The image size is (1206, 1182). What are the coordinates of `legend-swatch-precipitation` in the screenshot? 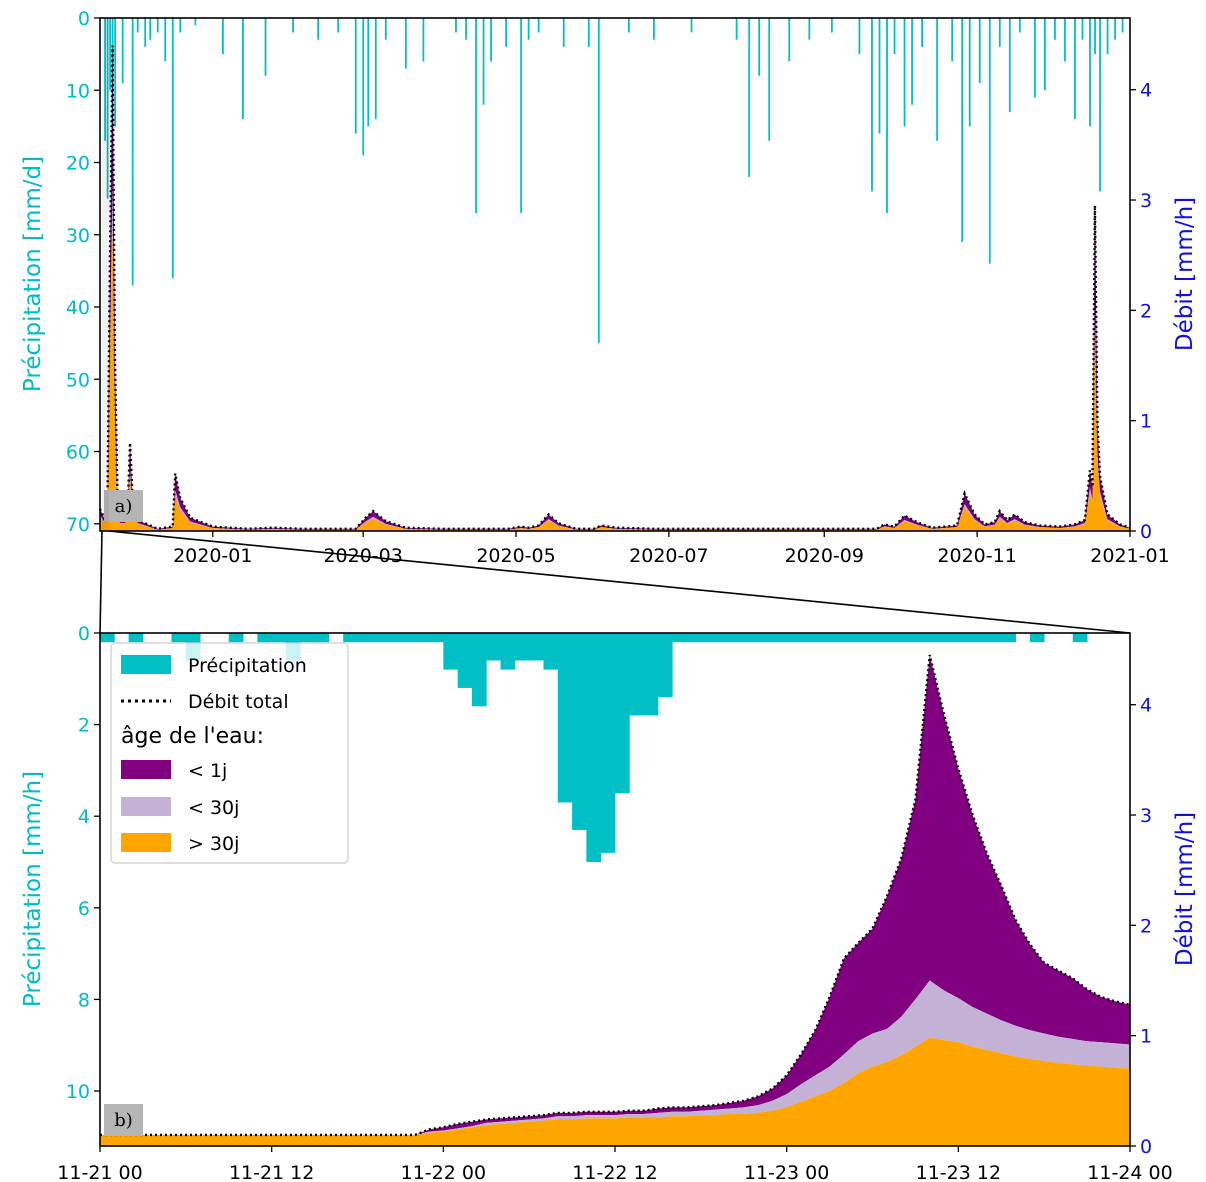 It's located at (146, 664).